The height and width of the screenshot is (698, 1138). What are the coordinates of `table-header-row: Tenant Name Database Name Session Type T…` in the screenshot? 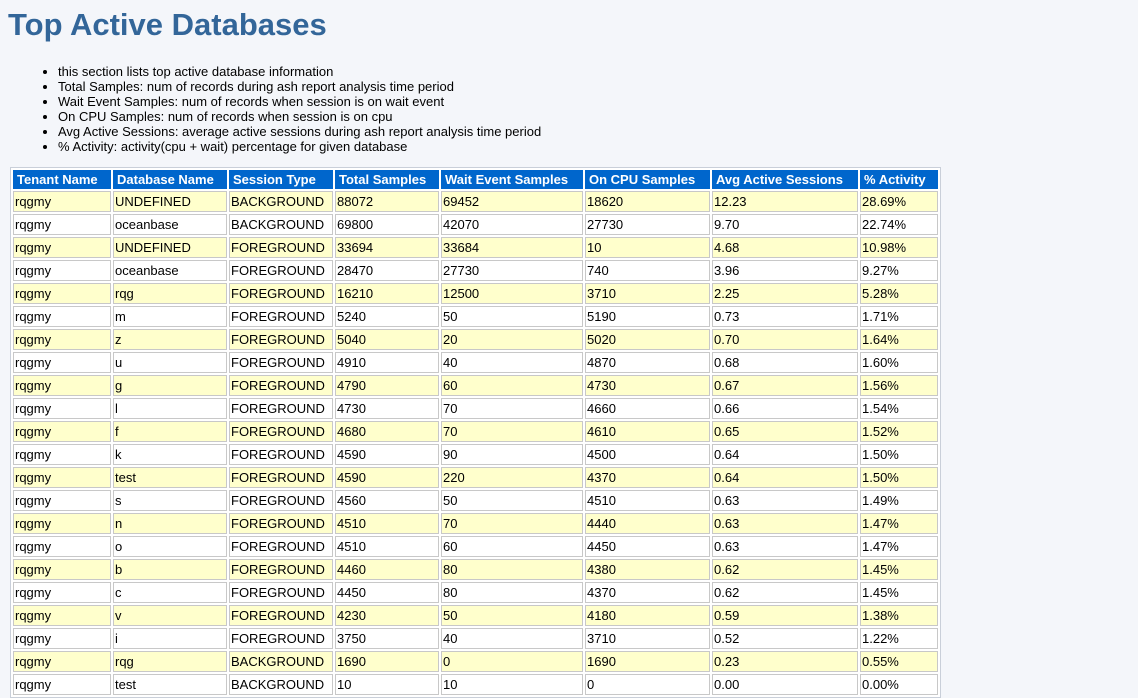 It's located at (475, 179).